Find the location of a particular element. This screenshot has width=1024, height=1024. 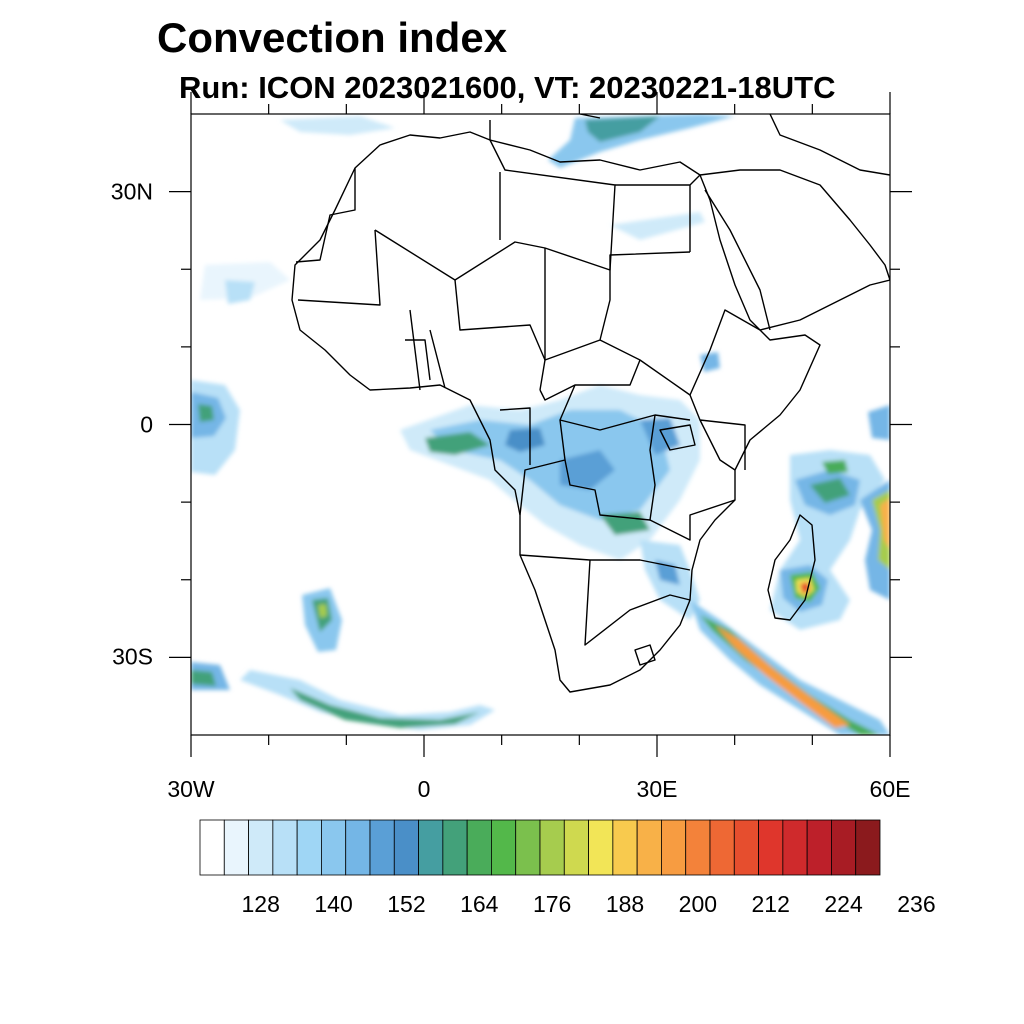

colorbar-tick-label: 188 is located at coordinates (625, 904).